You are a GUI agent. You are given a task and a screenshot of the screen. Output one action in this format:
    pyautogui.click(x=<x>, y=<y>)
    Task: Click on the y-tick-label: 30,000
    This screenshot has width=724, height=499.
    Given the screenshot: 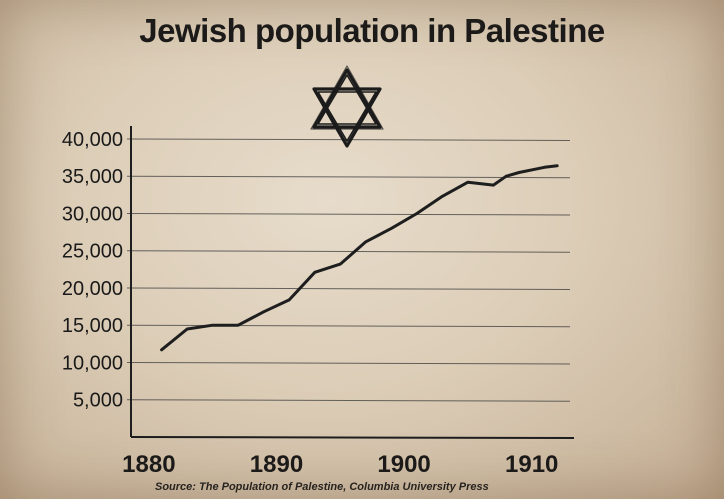 What is the action you would take?
    pyautogui.click(x=92, y=214)
    